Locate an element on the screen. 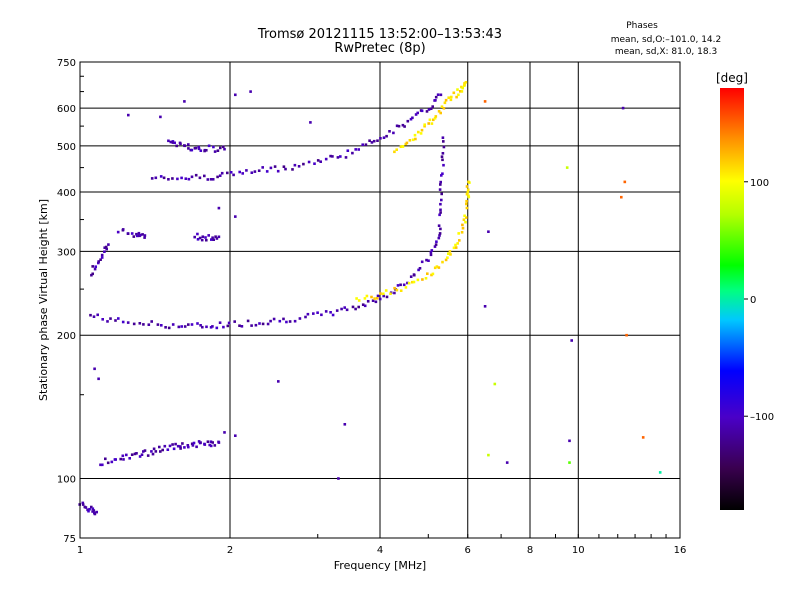 The image size is (800, 600). phases-title: Phases is located at coordinates (642, 26).